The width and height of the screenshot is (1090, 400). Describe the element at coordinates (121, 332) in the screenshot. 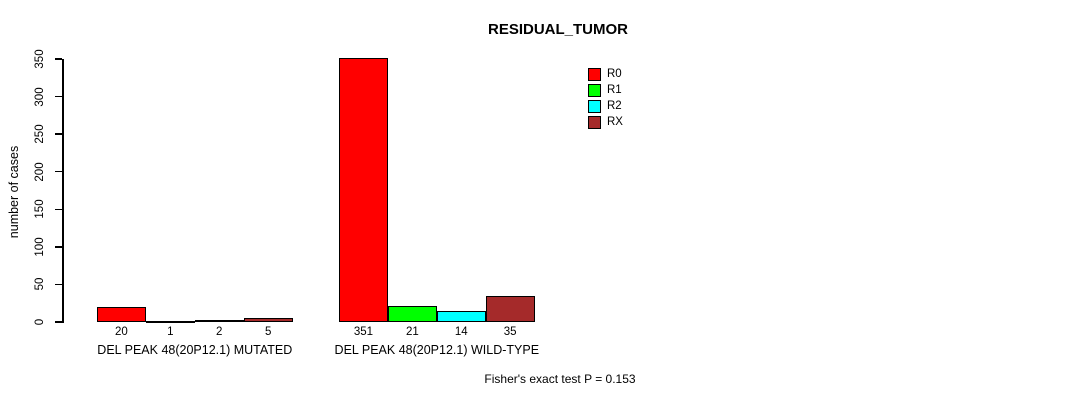

I see `bar-value-label: 20` at that location.